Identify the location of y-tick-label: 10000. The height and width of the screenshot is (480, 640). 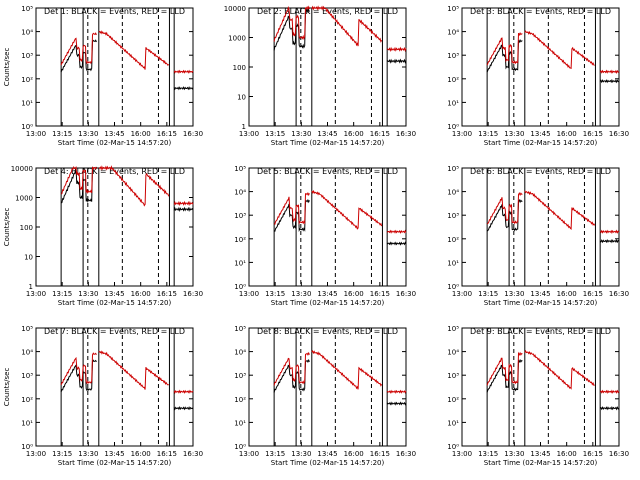
(235, 9).